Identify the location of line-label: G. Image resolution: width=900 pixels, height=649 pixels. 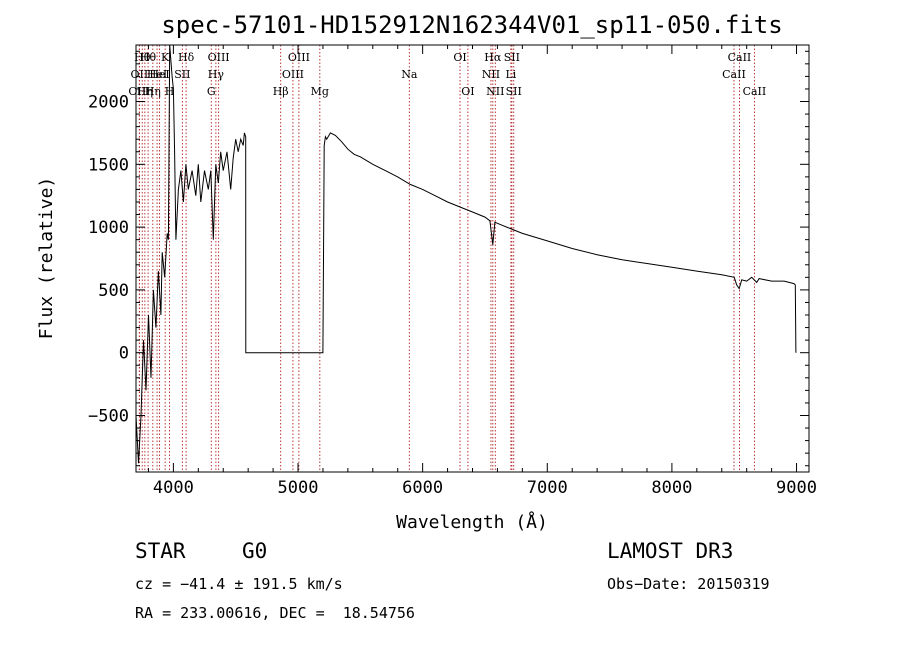
(211, 91).